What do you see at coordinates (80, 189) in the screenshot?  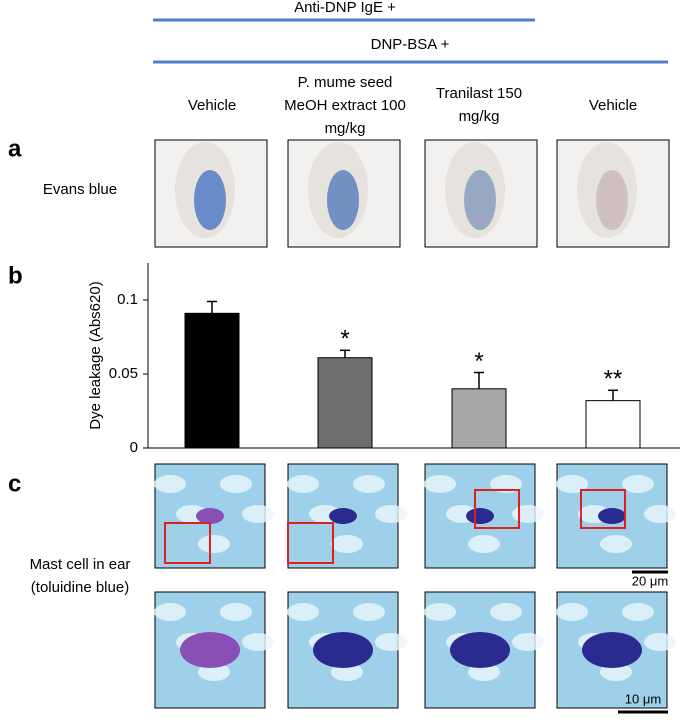 I see `row-label: Evans blue` at bounding box center [80, 189].